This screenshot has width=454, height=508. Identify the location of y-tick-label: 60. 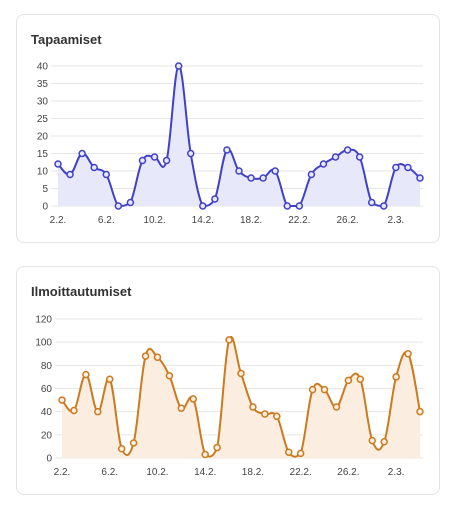
(47, 389).